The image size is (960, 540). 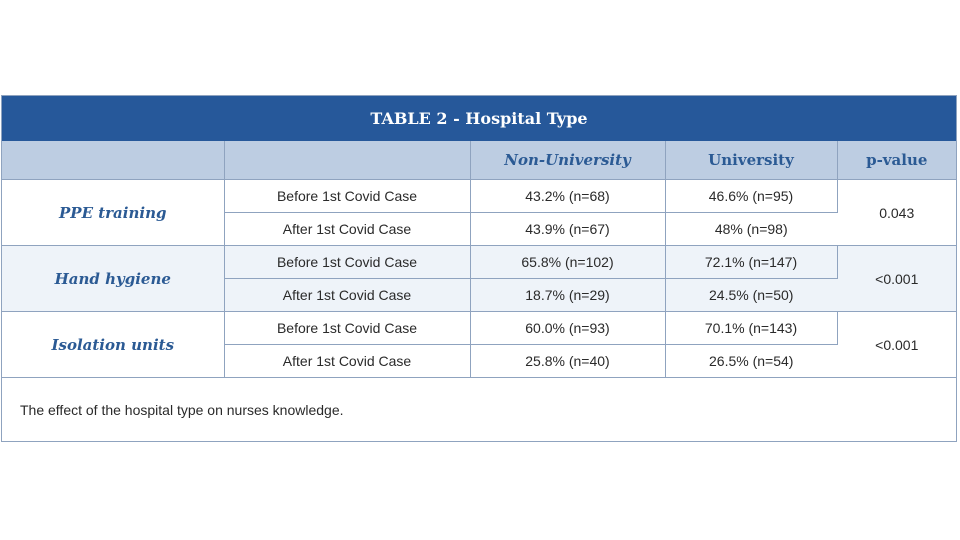 I want to click on university-cell: 48% (n=98), so click(x=751, y=229).